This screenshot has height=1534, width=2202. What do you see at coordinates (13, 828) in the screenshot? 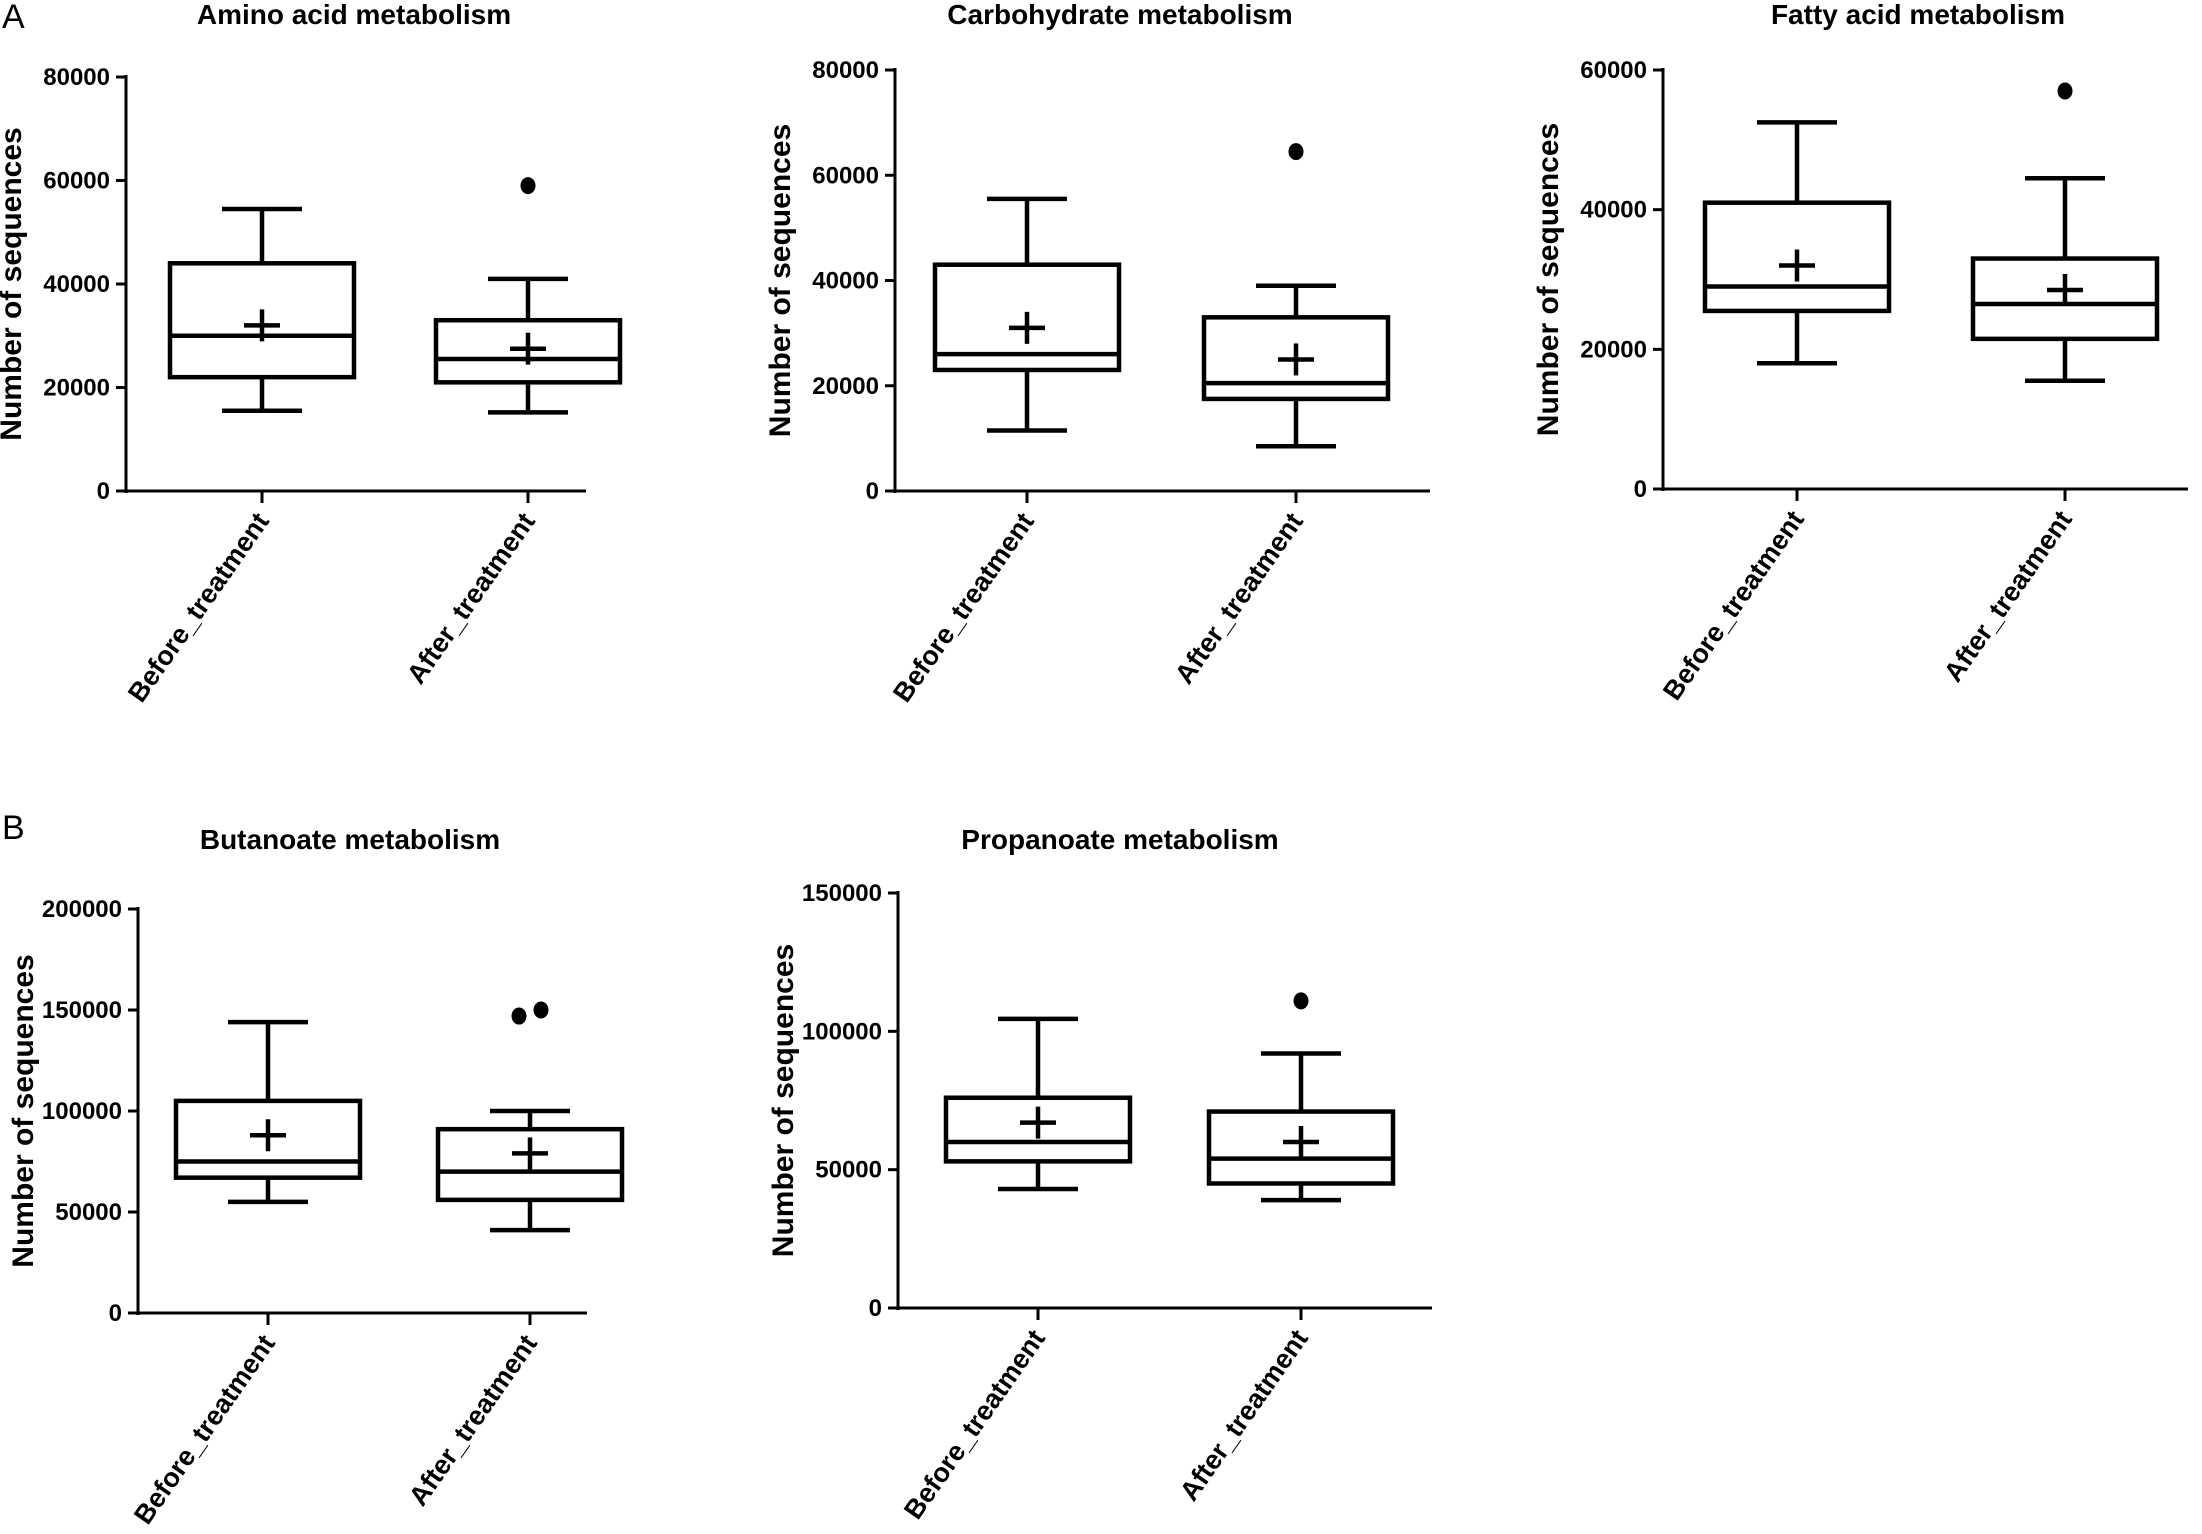
I see `panel-label-b: B` at bounding box center [13, 828].